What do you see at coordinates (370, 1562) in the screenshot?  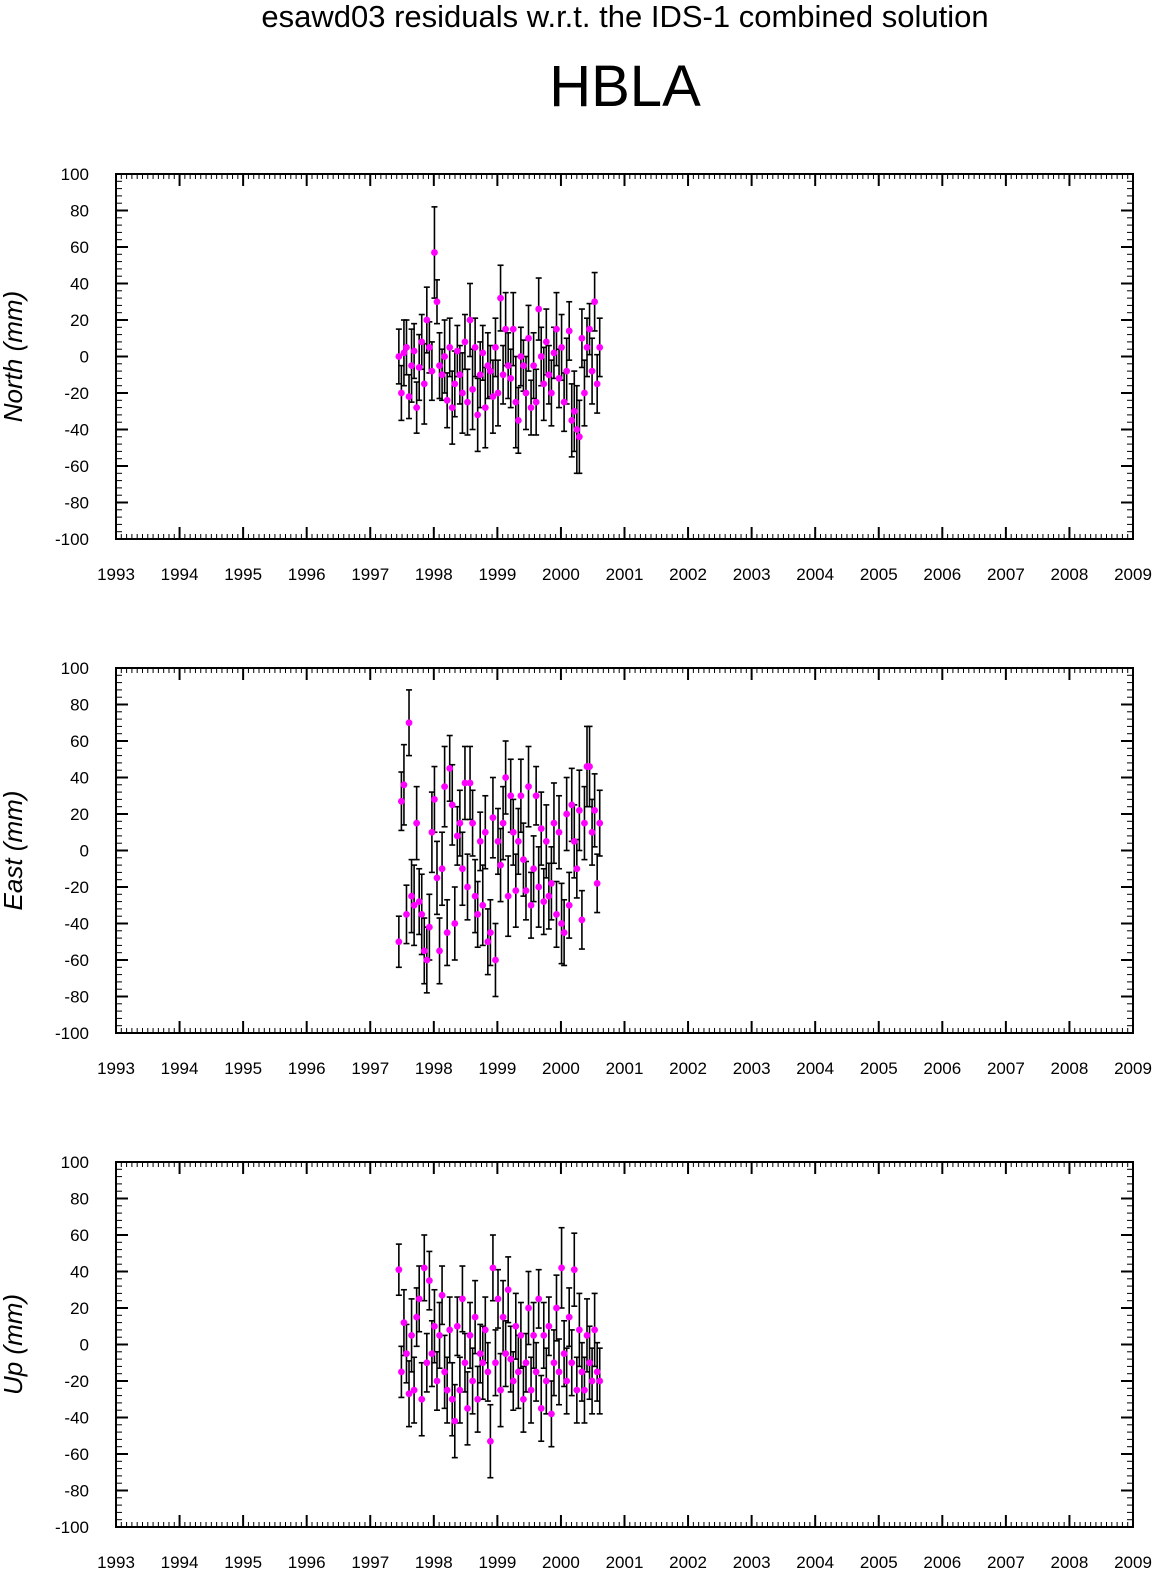 I see `x-tick-label: 1997` at bounding box center [370, 1562].